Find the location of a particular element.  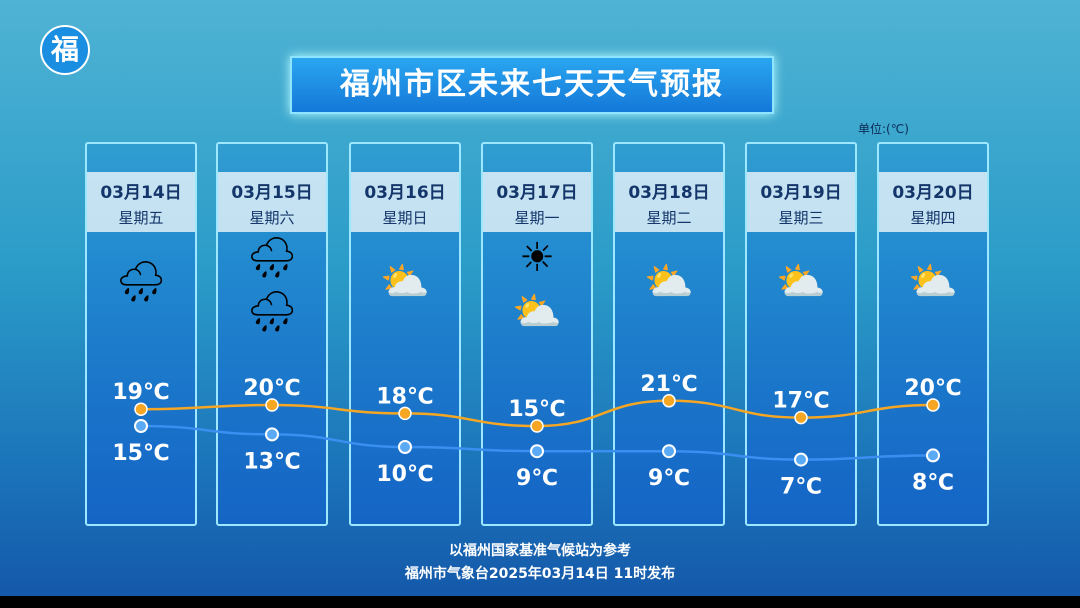

day-card: 03月15日 星期六 🌧 🌧 is located at coordinates (272, 334).